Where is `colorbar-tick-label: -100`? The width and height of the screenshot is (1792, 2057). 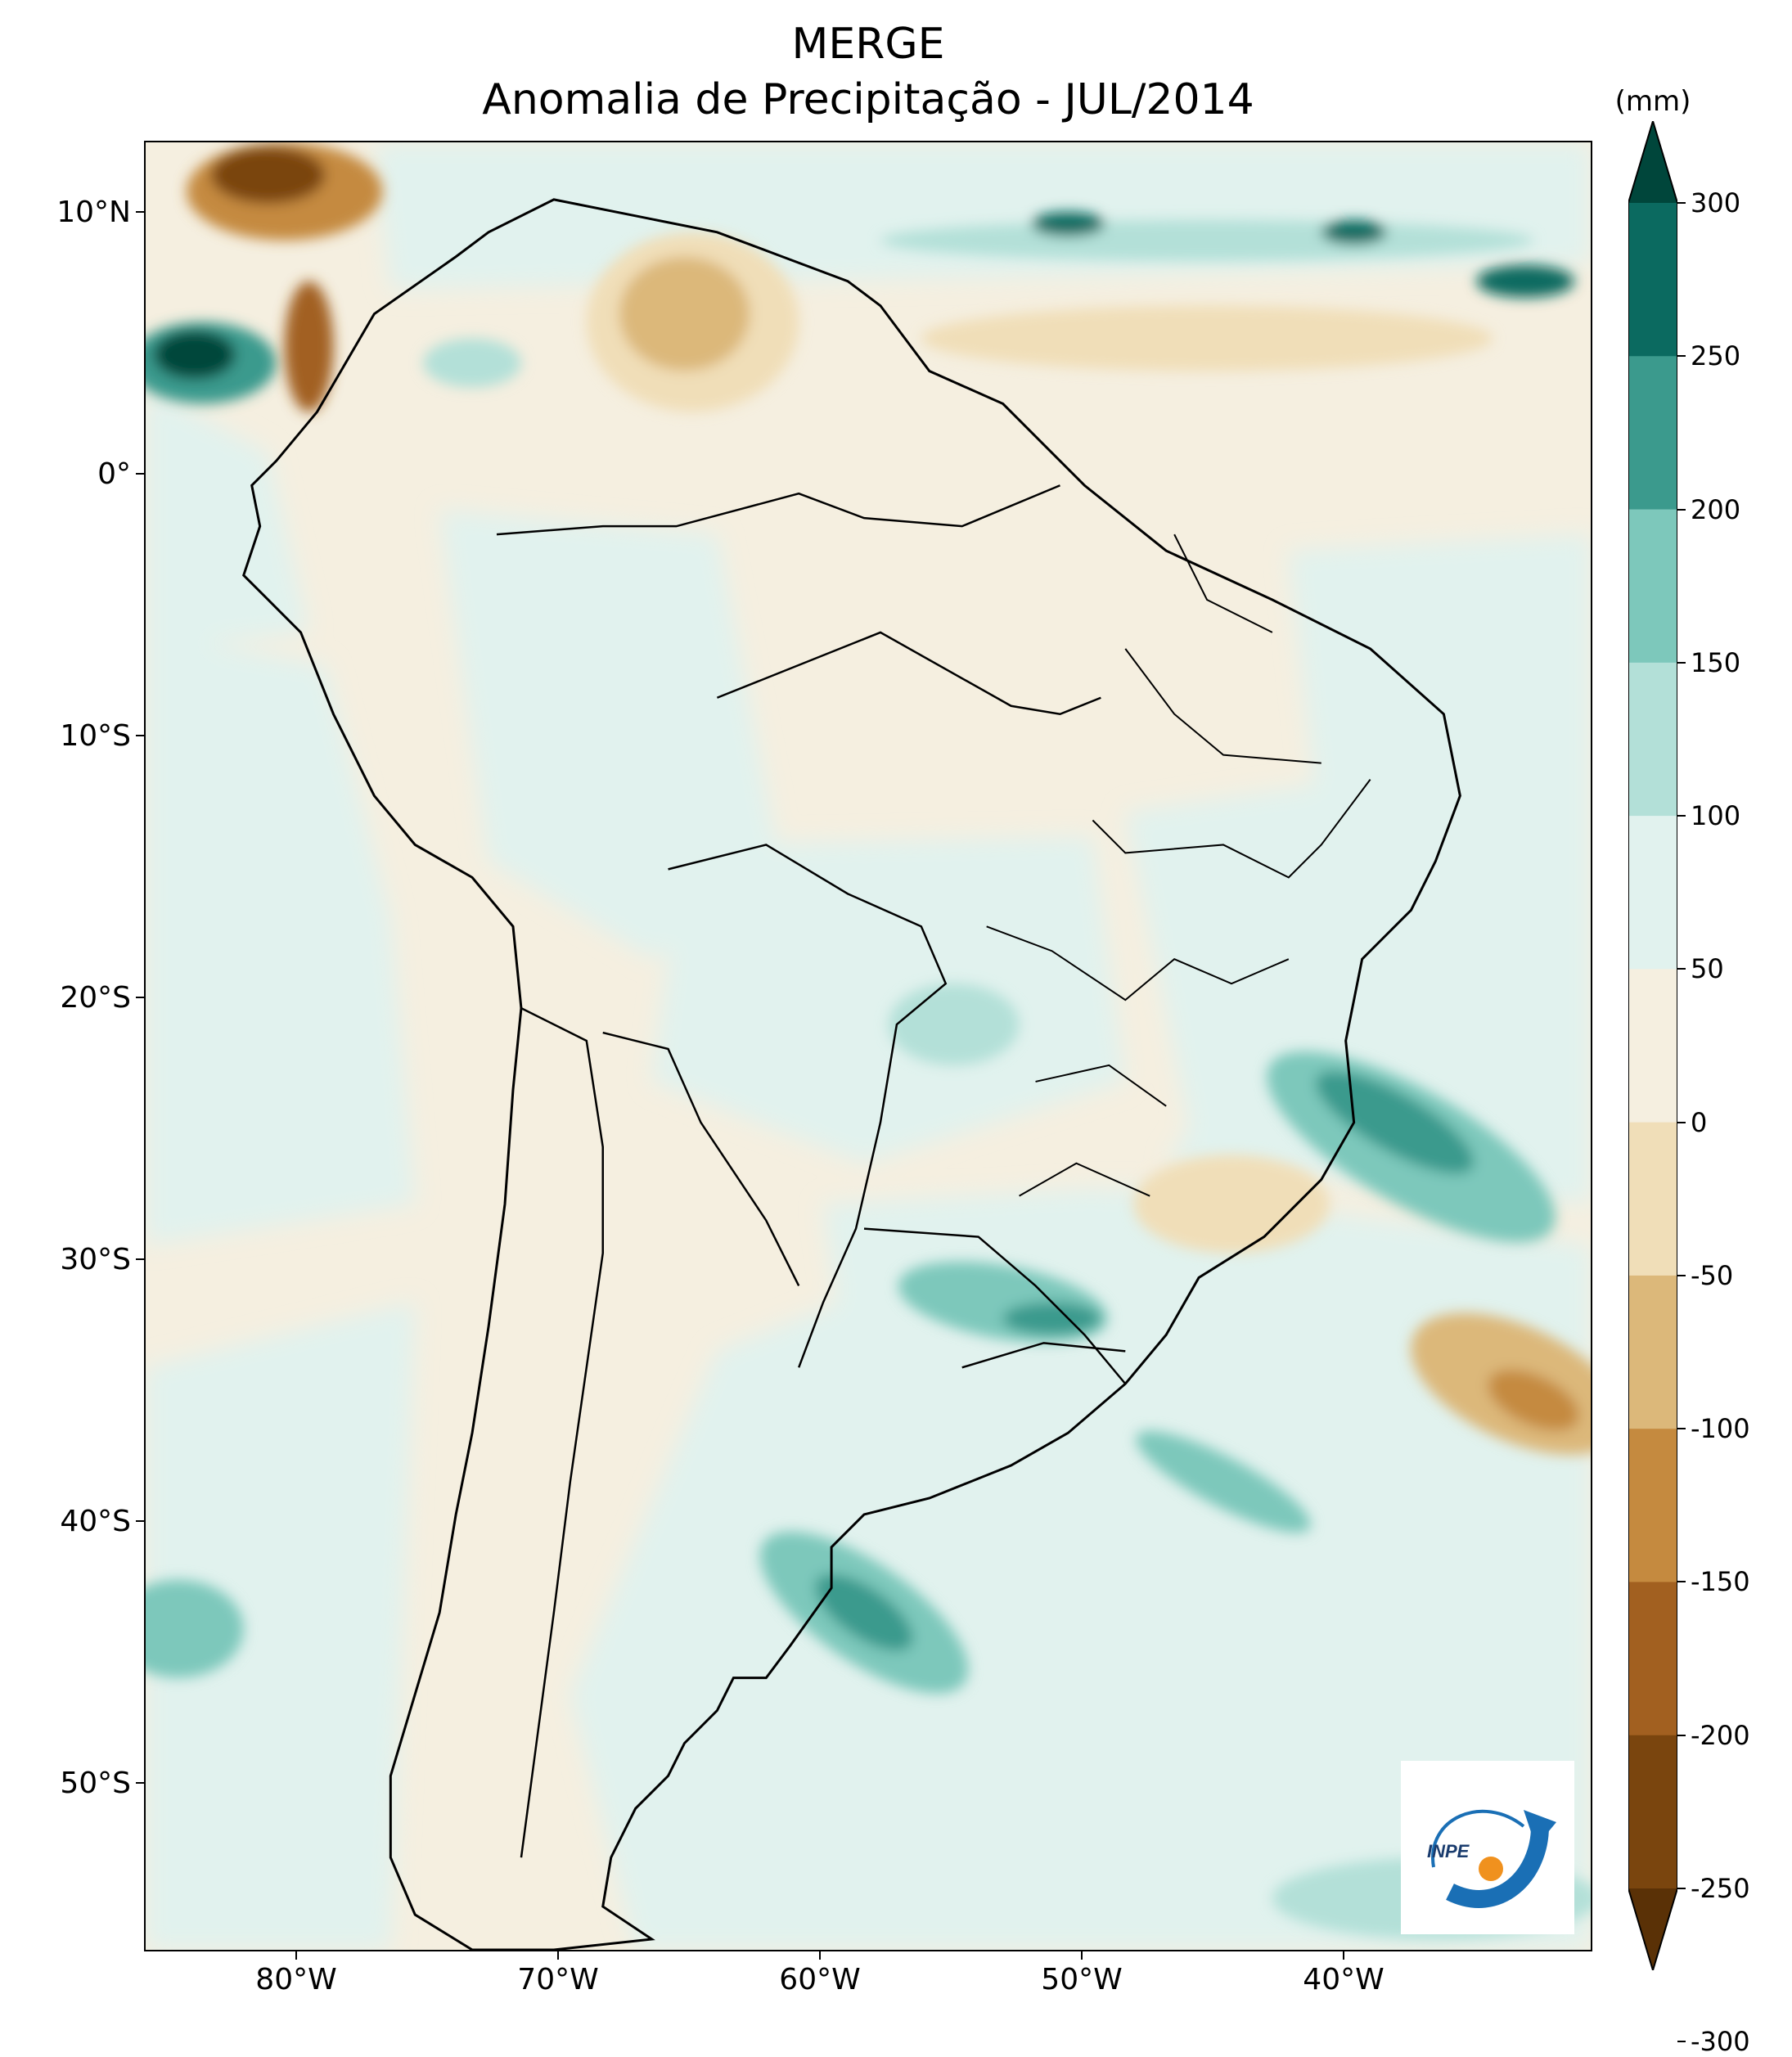 colorbar-tick-label: -100 is located at coordinates (1720, 1429).